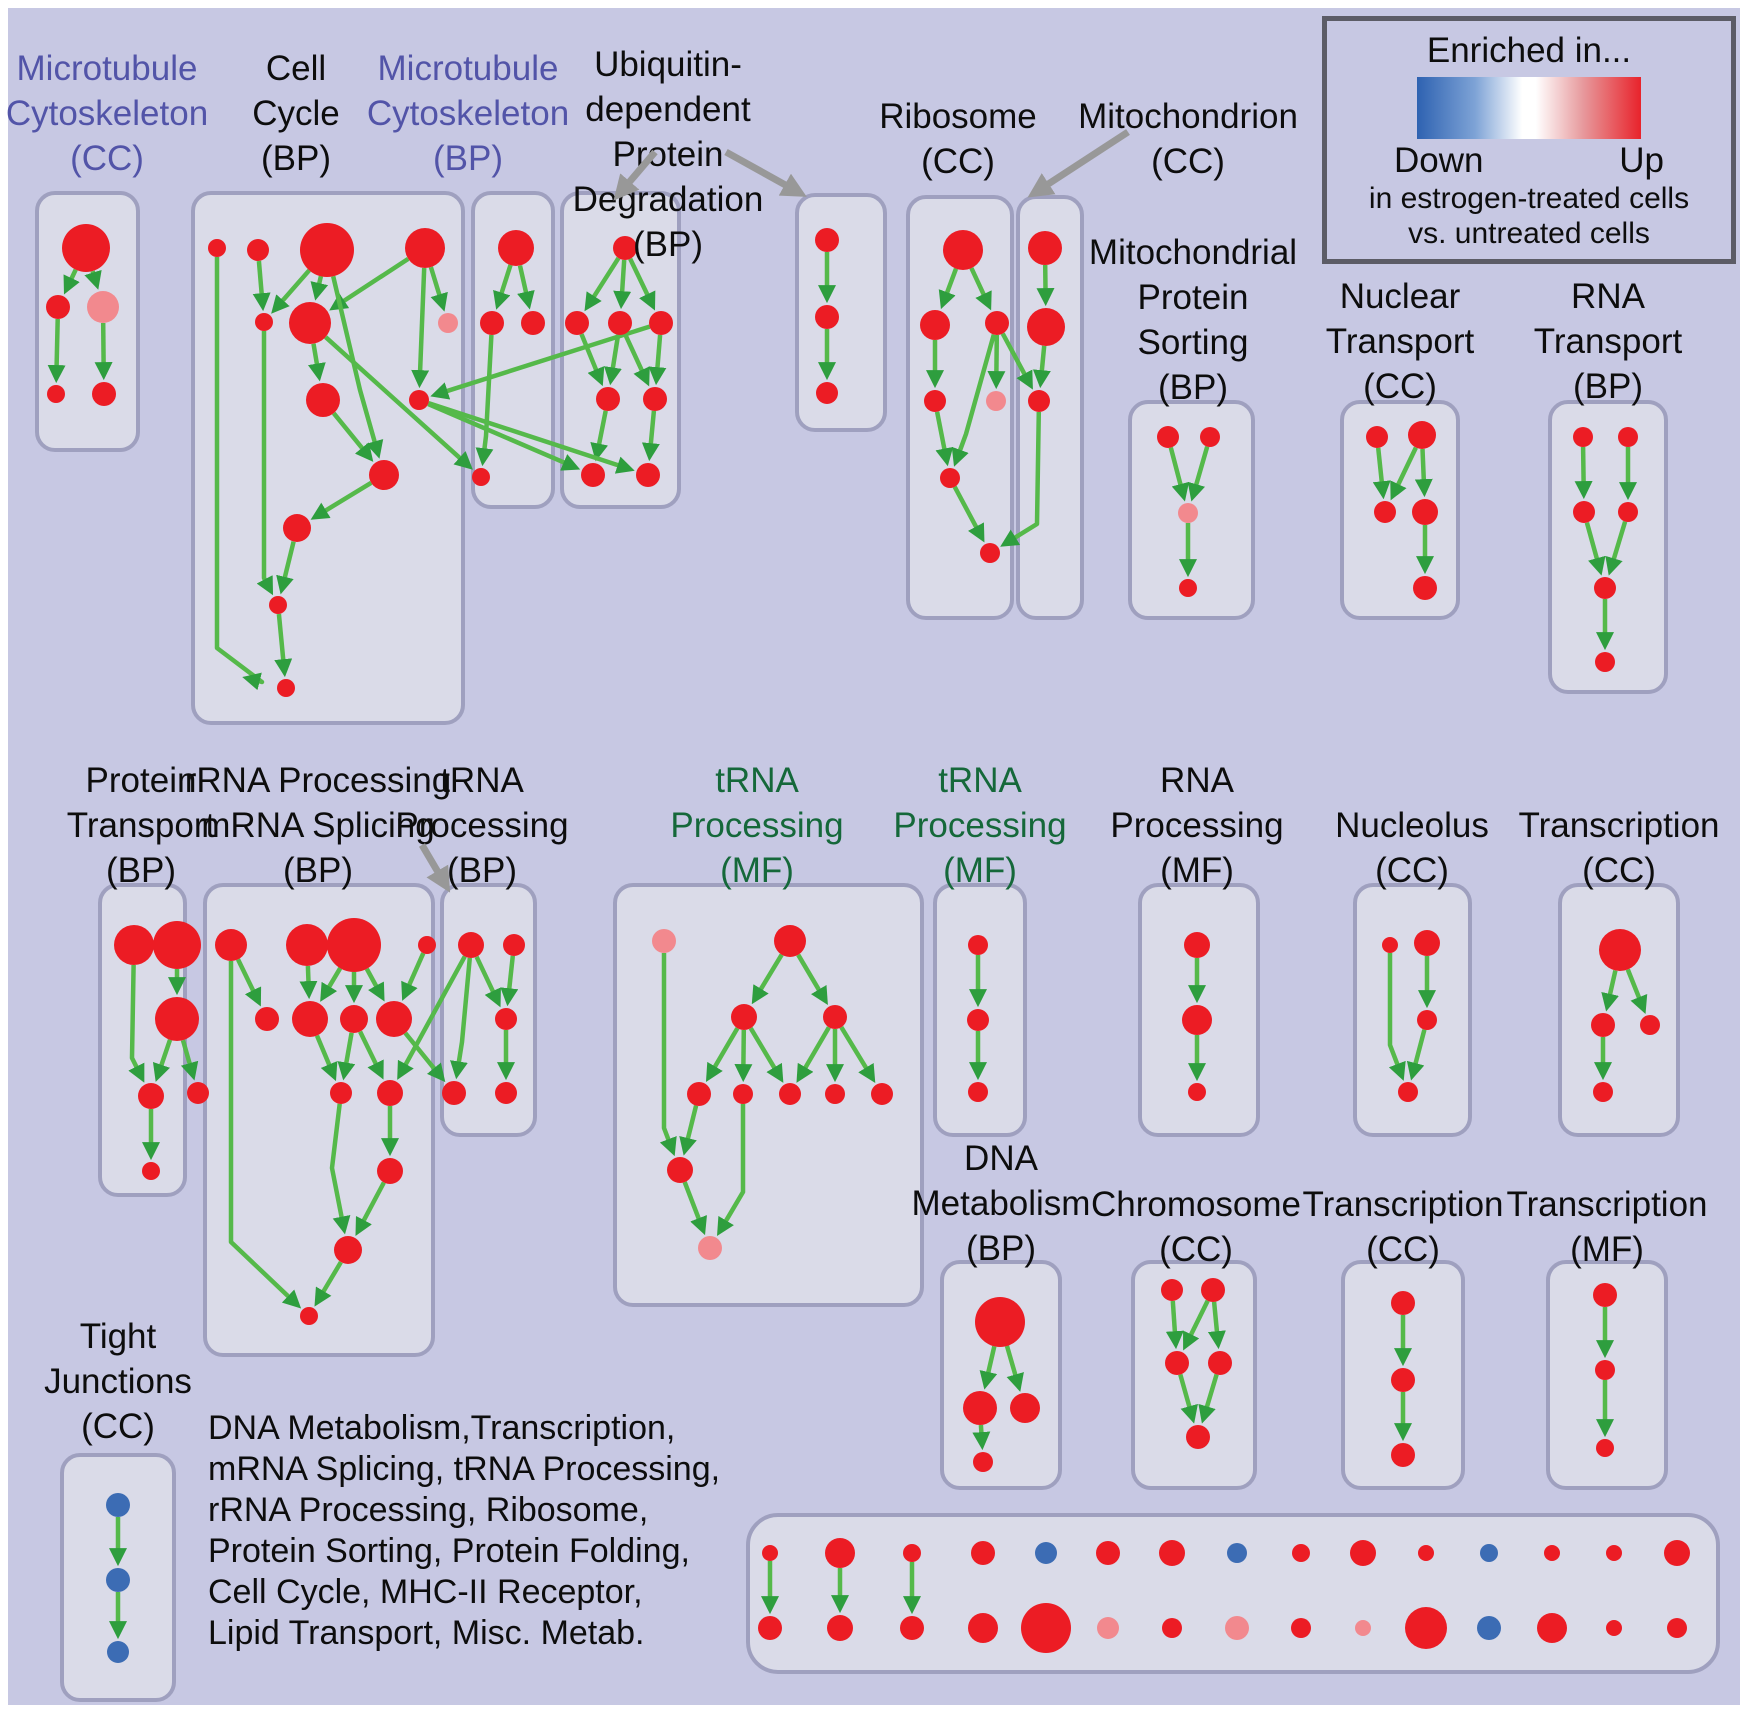 The height and width of the screenshot is (1715, 1750). Describe the element at coordinates (310, 1019) in the screenshot. I see `go-term-node-i6` at that location.